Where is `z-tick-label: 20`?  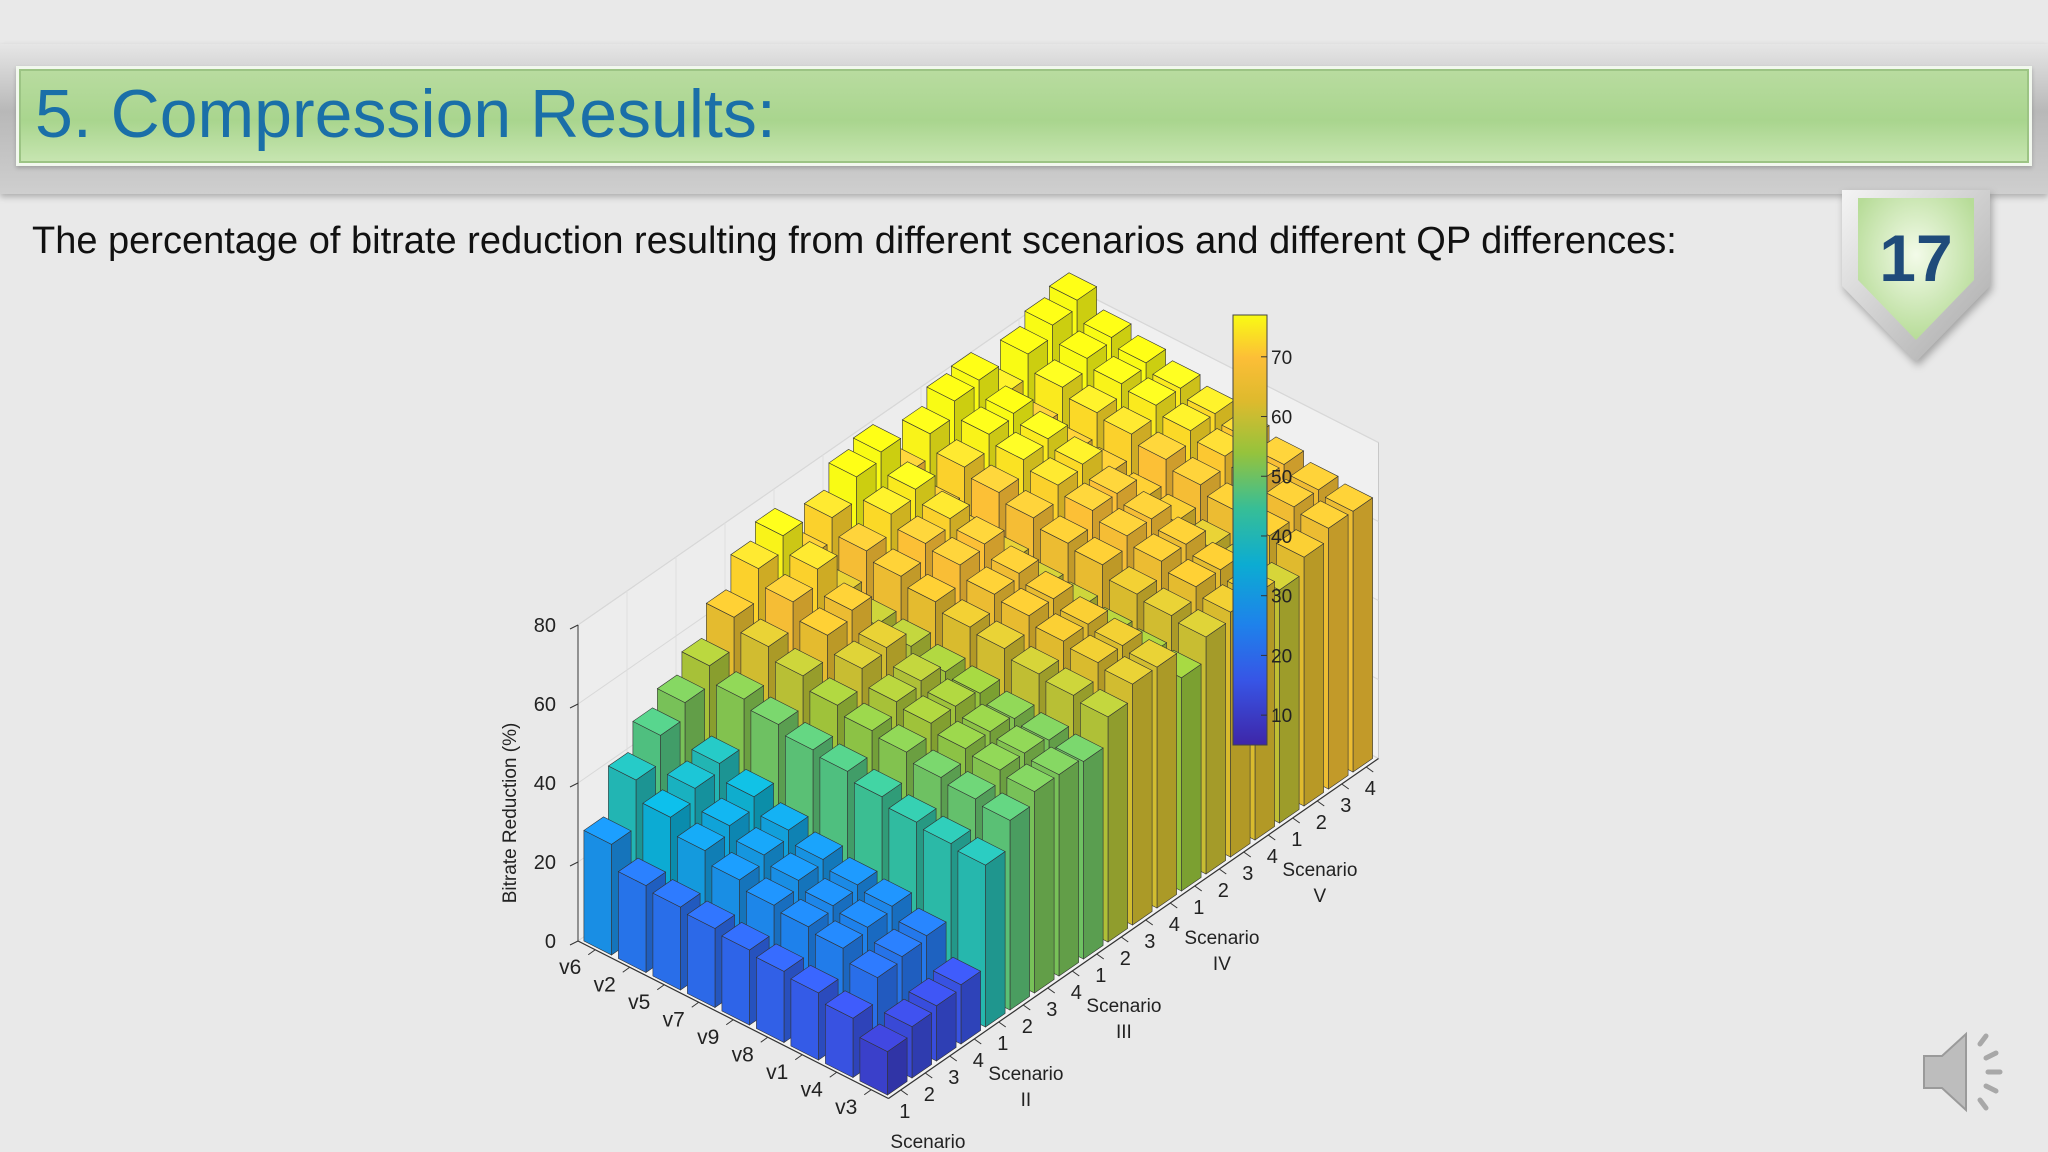 z-tick-label: 20 is located at coordinates (545, 863).